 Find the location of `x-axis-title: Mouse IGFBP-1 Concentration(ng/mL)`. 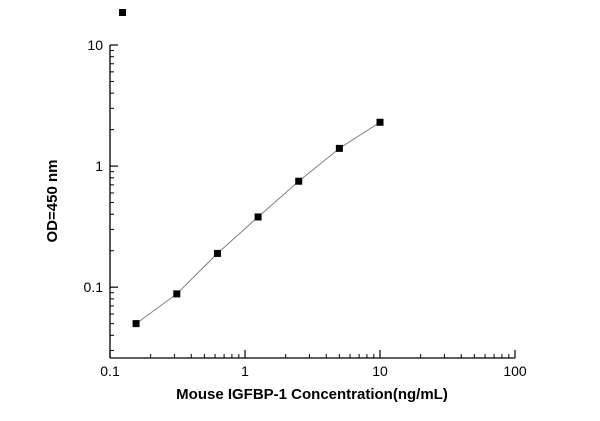

x-axis-title: Mouse IGFBP-1 Concentration(ng/mL) is located at coordinates (312, 394).